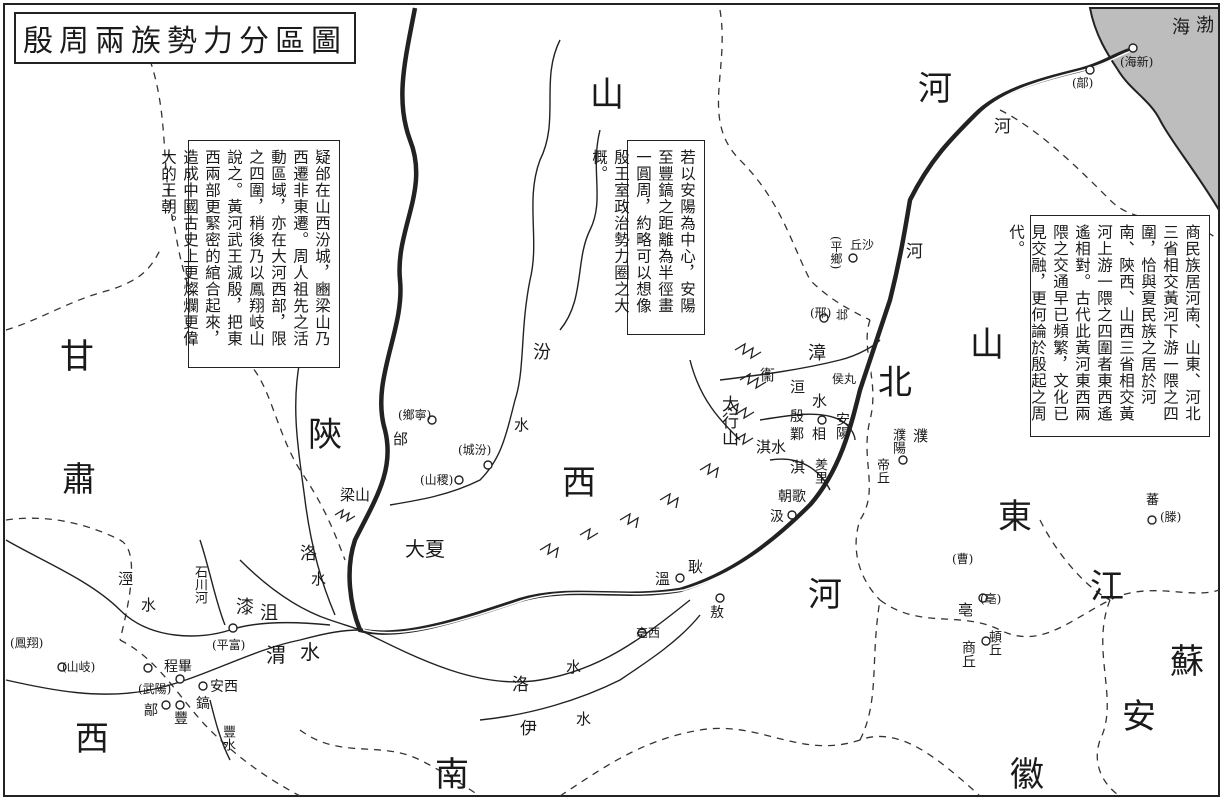  What do you see at coordinates (550, 450) in the screenshot?
I see `taihang-mountains` at bounding box center [550, 450].